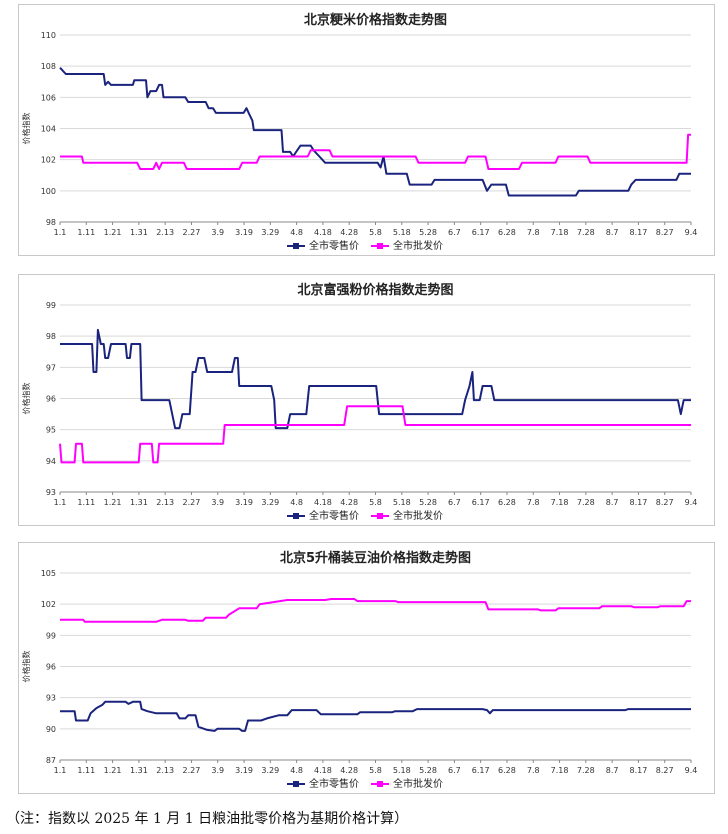 Image resolution: width=728 pixels, height=834 pixels. Describe the element at coordinates (51, 222) in the screenshot. I see `y-tick-label: 98` at that location.